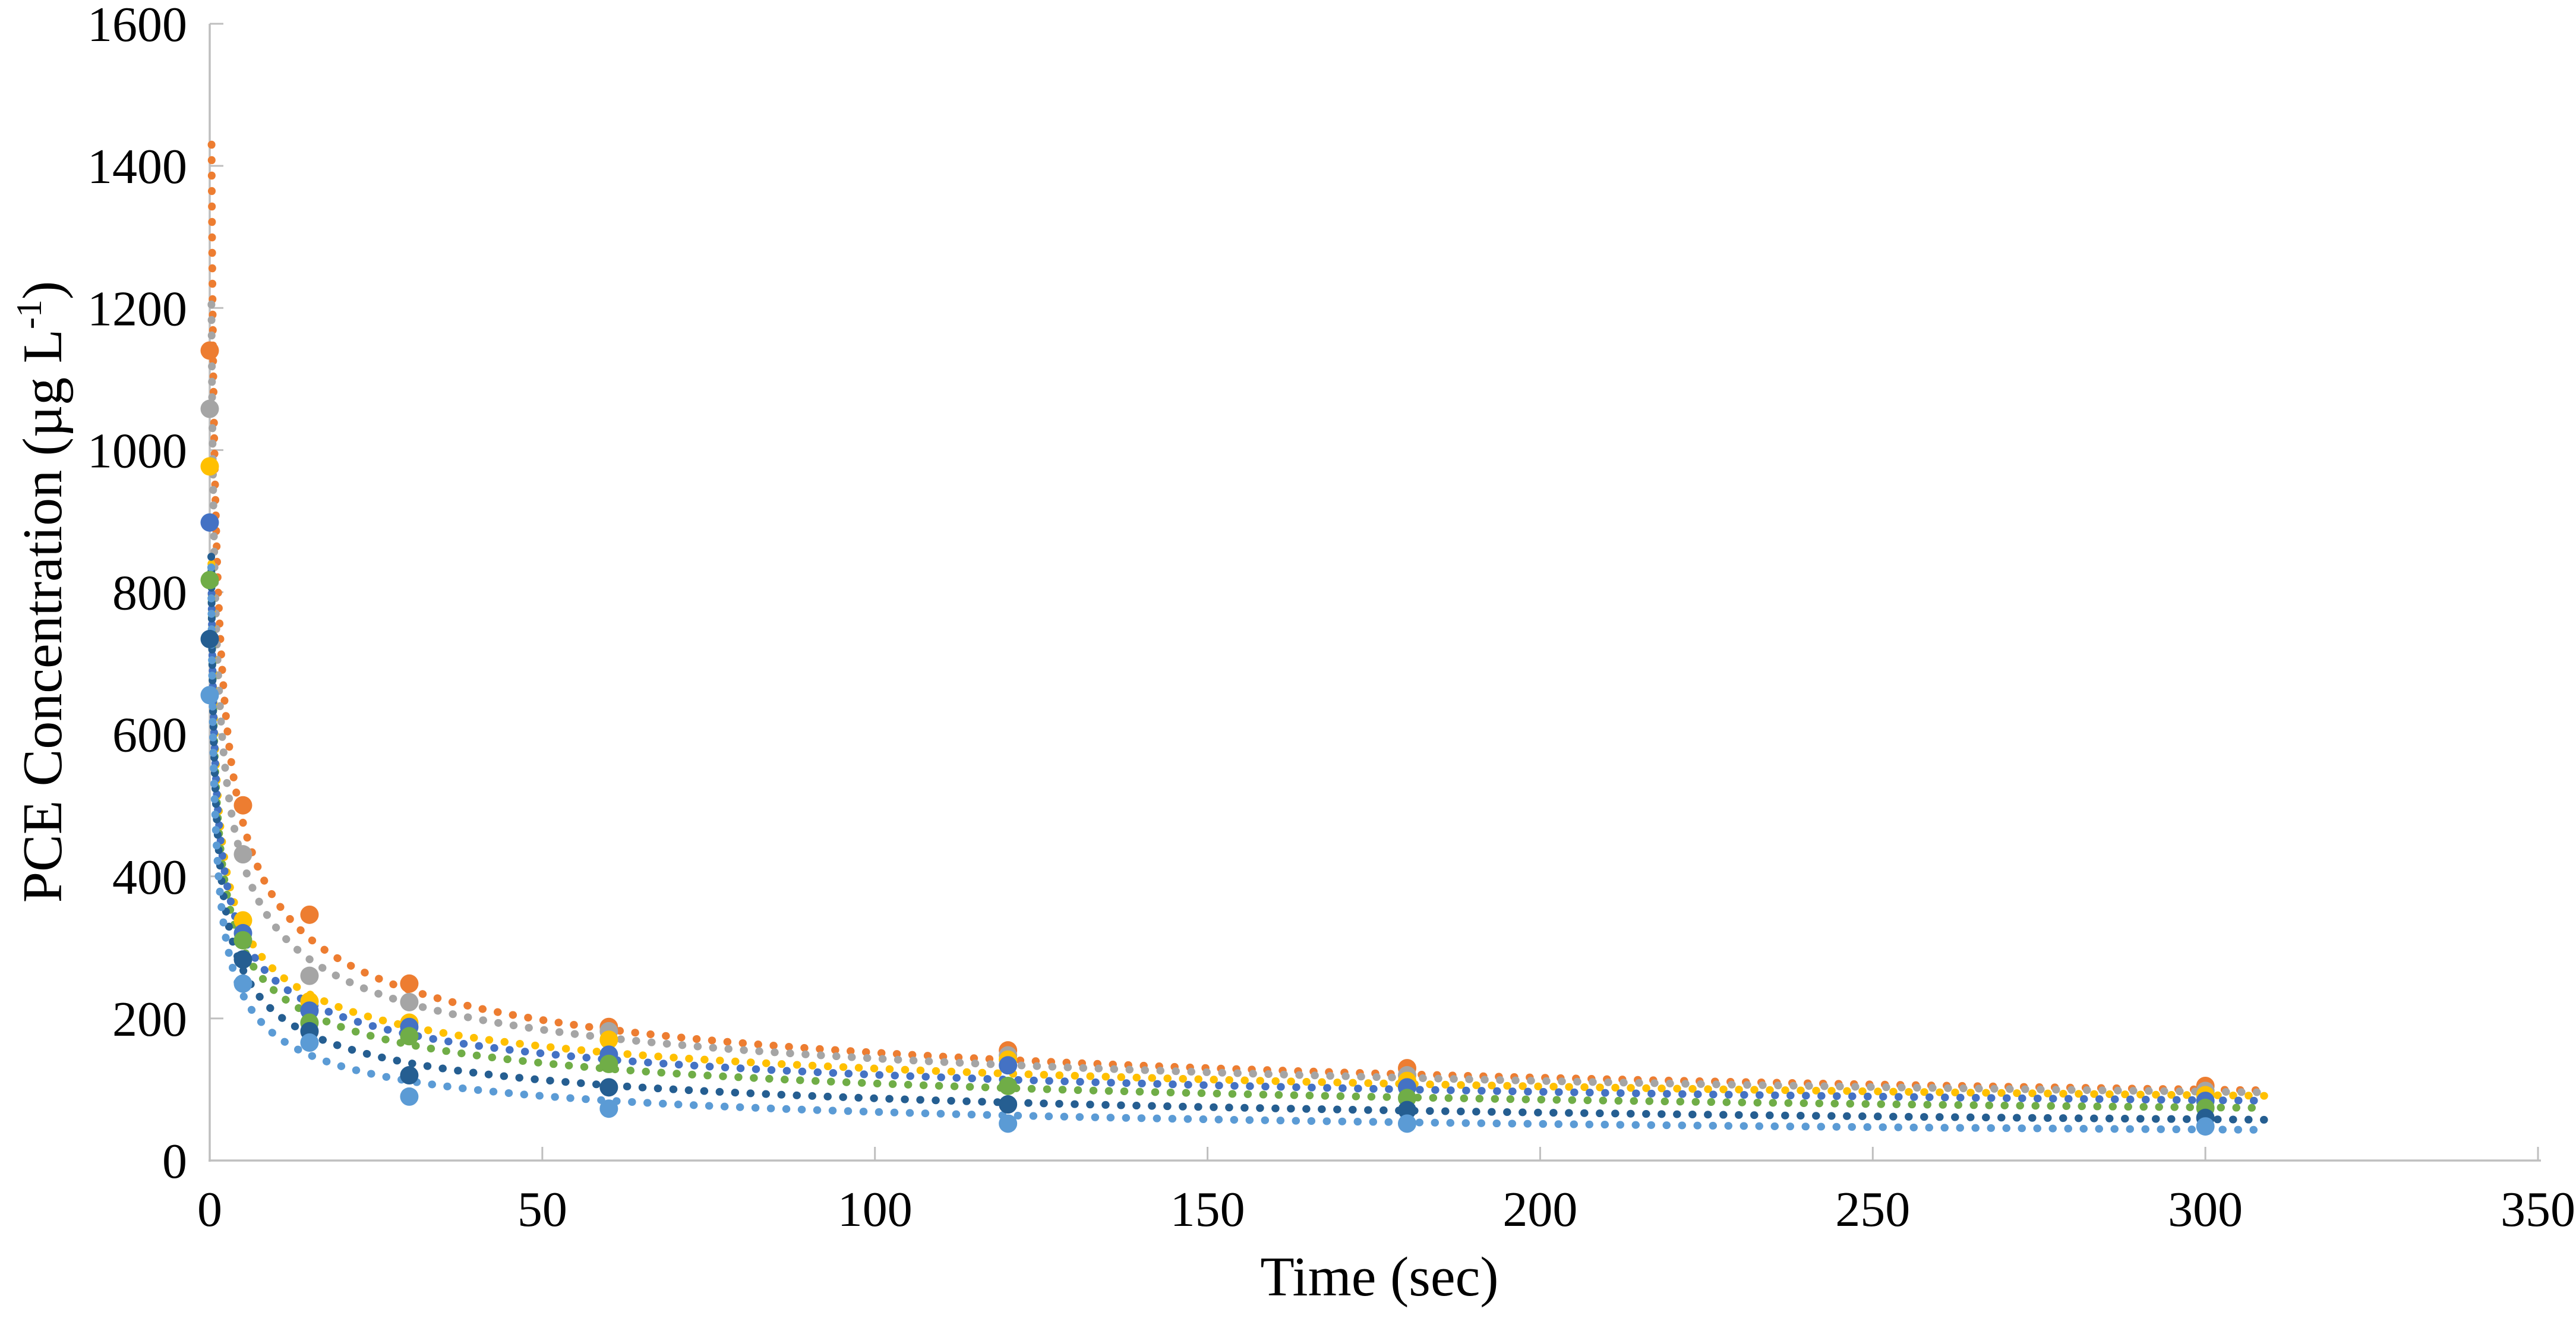 This screenshot has height=1318, width=2576. Describe the element at coordinates (149, 593) in the screenshot. I see `y-tick-label: 800` at that location.